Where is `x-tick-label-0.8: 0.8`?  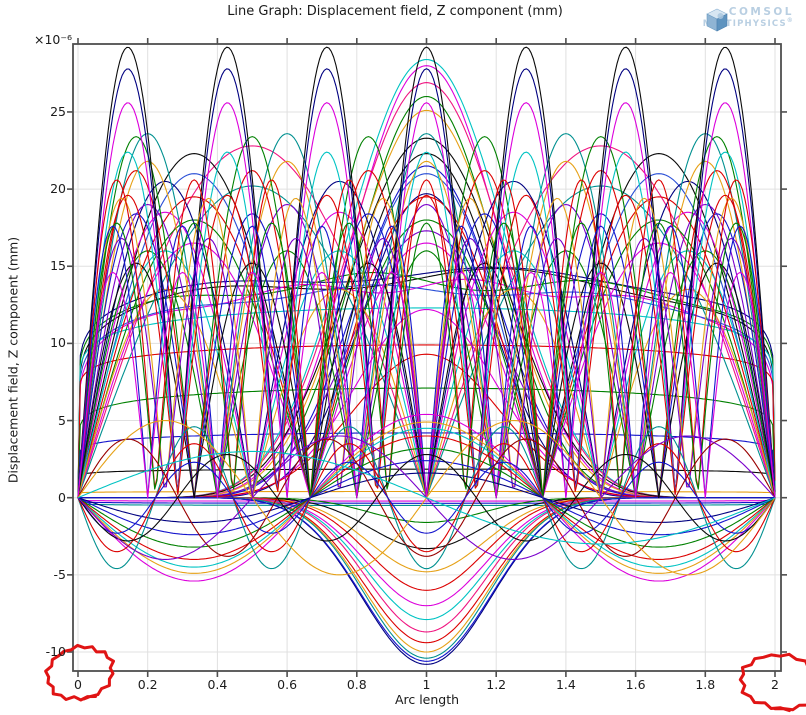 x-tick-label-0.8: 0.8 is located at coordinates (356, 684).